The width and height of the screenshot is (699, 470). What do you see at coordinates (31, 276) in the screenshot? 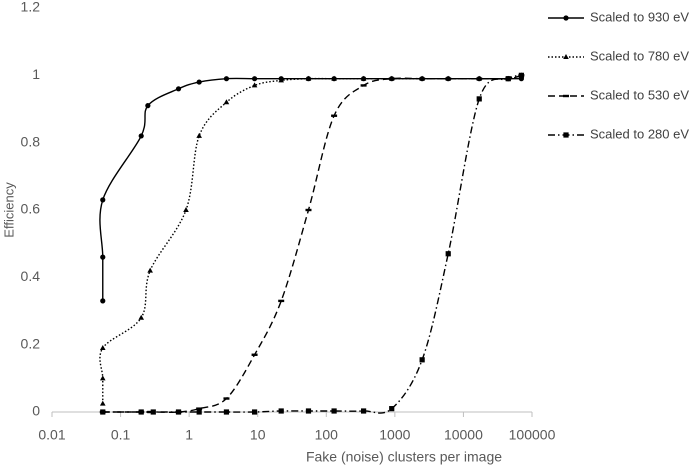
I see `y-tick-label: 0.4` at bounding box center [31, 276].